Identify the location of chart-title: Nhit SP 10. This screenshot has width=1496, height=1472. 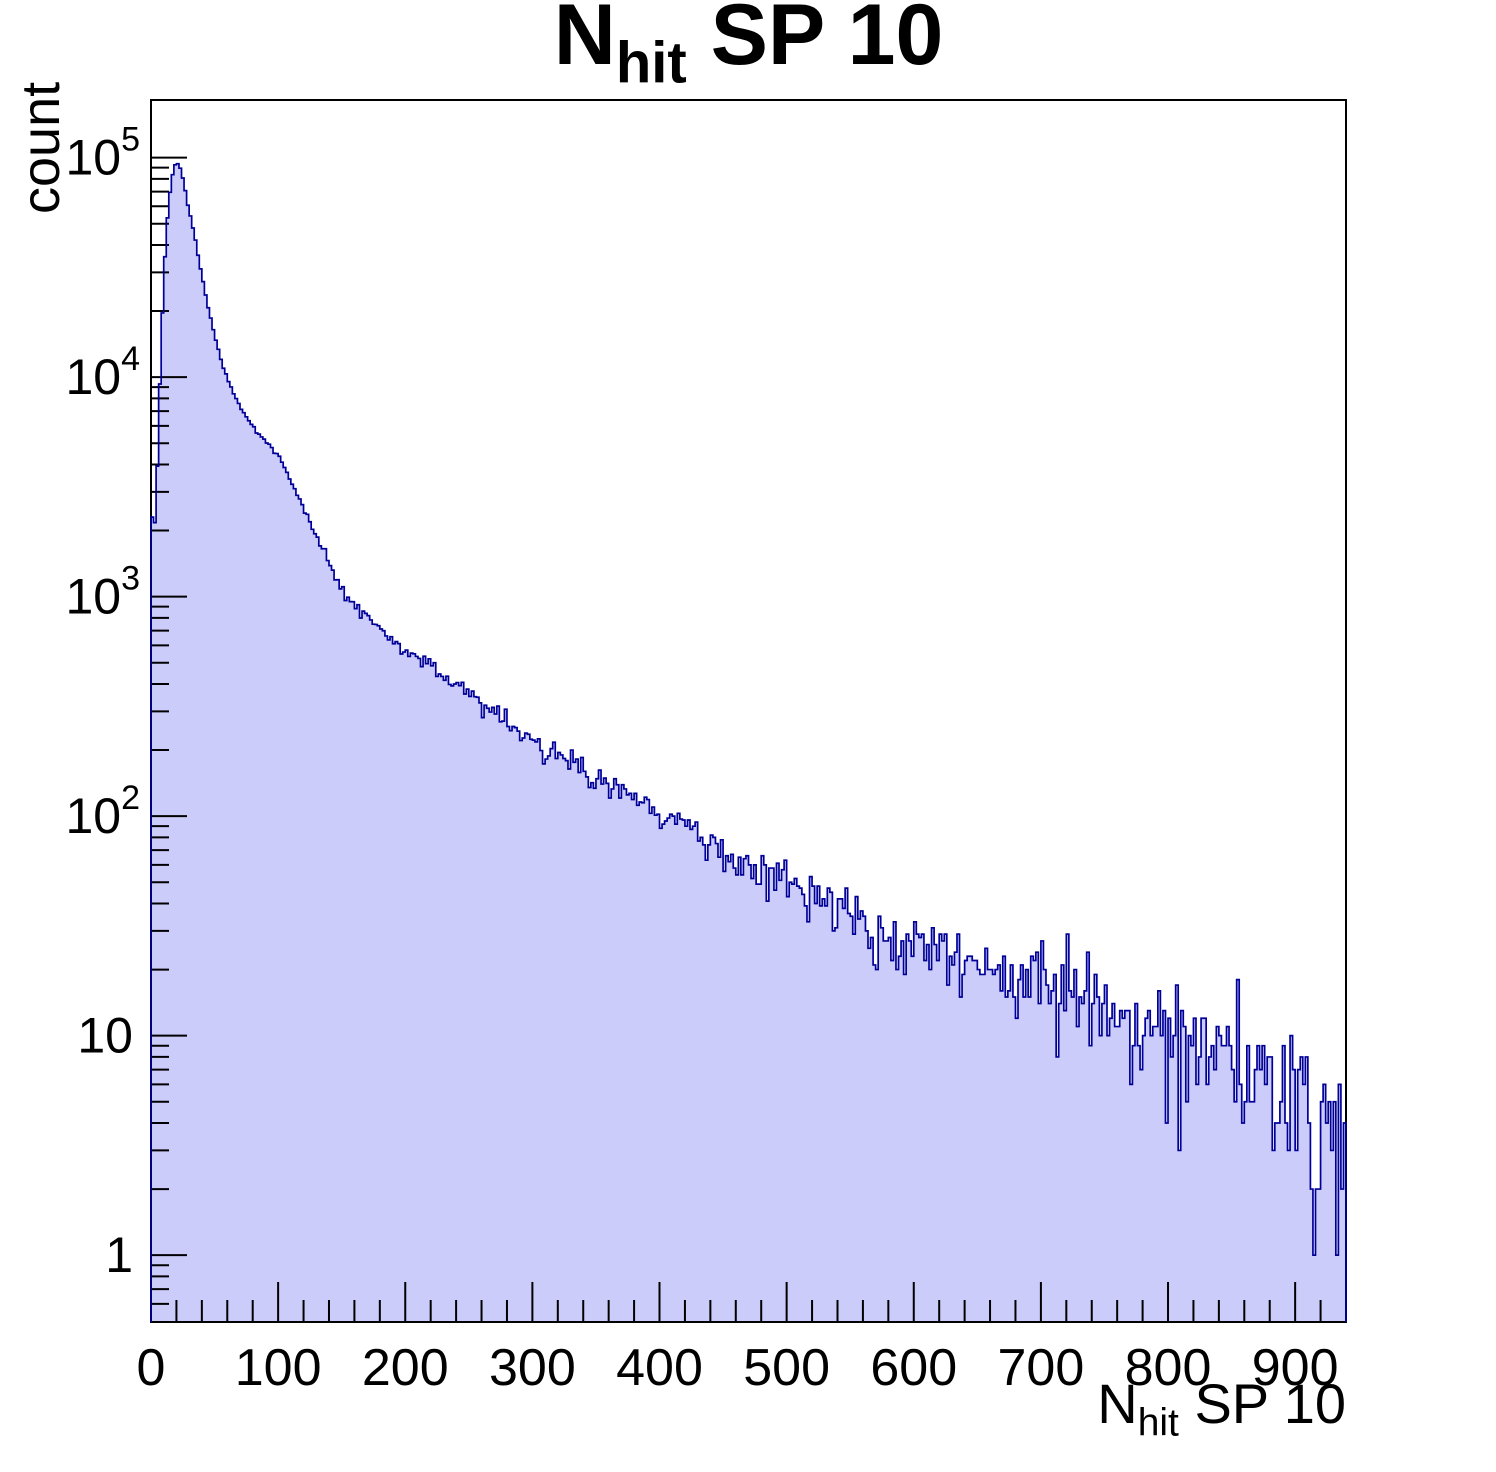
(748, 46).